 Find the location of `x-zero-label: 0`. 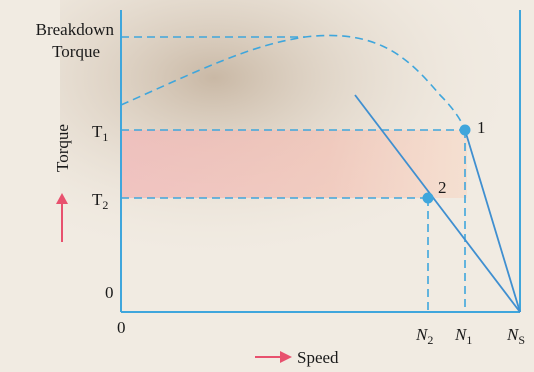

x-zero-label: 0 is located at coordinates (121, 327).